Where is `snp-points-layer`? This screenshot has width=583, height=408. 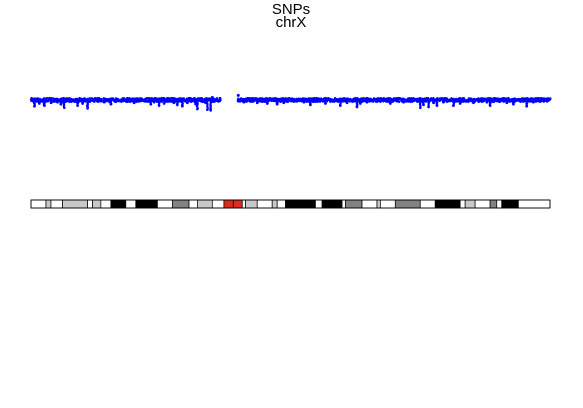 snp-points-layer is located at coordinates (291, 103).